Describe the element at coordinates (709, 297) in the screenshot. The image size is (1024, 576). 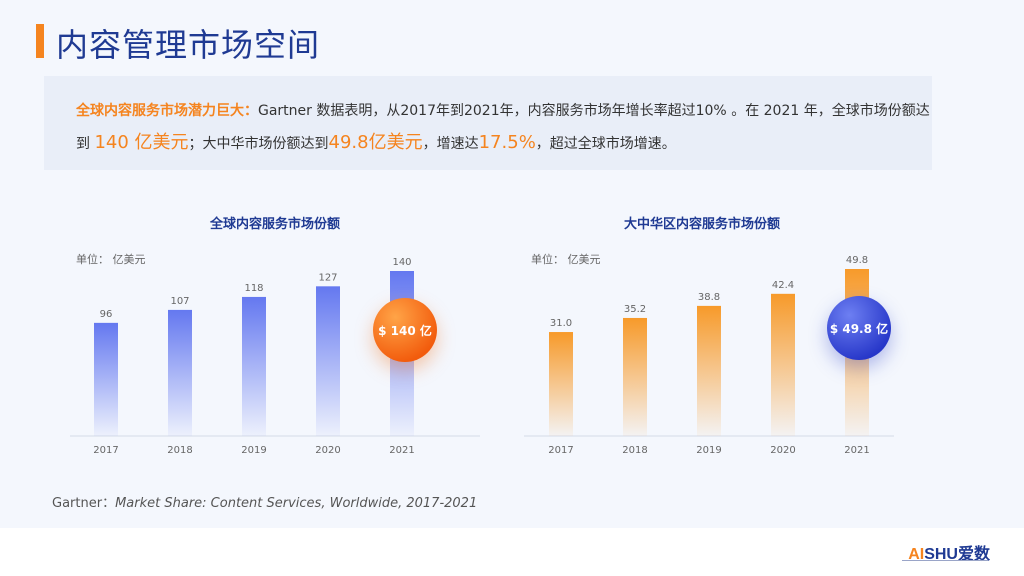
I see `china-value-label-2019: 38.8` at that location.